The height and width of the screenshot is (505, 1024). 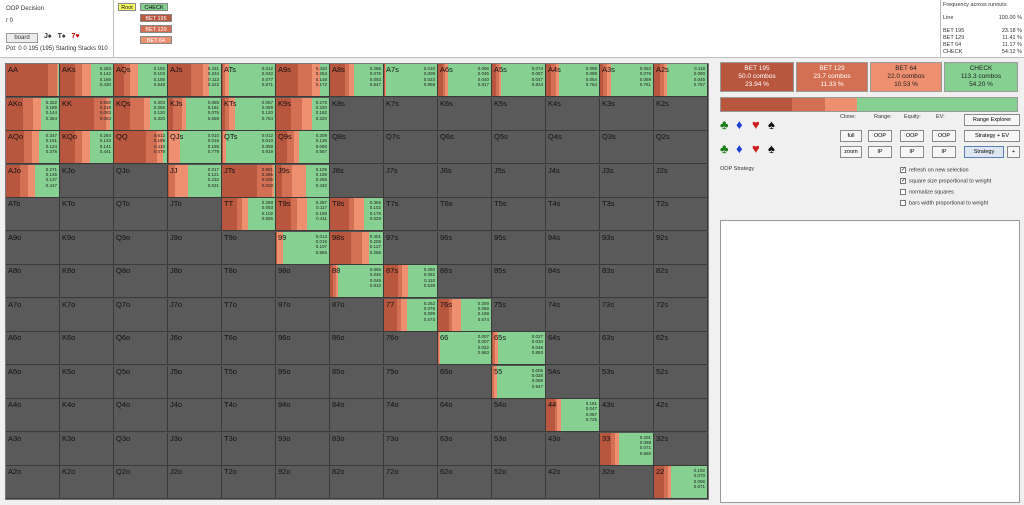 What do you see at coordinates (681, 382) in the screenshot?
I see `hand-cell-52s: 52s` at bounding box center [681, 382].